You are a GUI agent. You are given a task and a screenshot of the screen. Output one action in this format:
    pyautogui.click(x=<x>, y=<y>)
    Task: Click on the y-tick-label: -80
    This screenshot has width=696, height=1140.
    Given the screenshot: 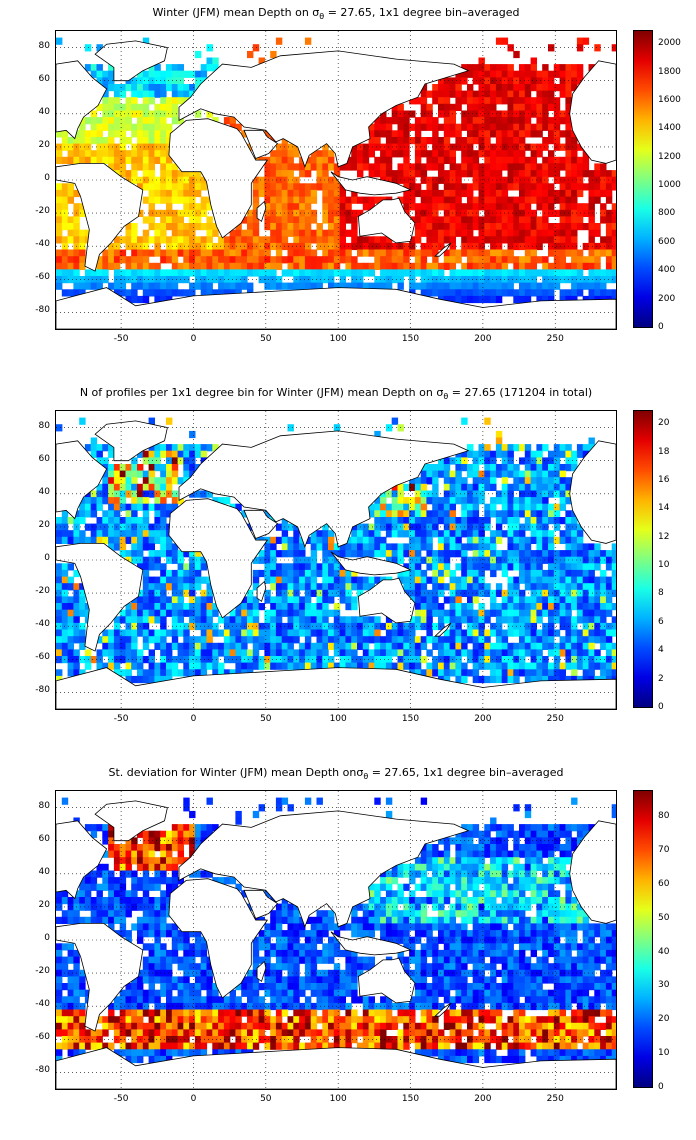 What is the action you would take?
    pyautogui.click(x=42, y=1070)
    